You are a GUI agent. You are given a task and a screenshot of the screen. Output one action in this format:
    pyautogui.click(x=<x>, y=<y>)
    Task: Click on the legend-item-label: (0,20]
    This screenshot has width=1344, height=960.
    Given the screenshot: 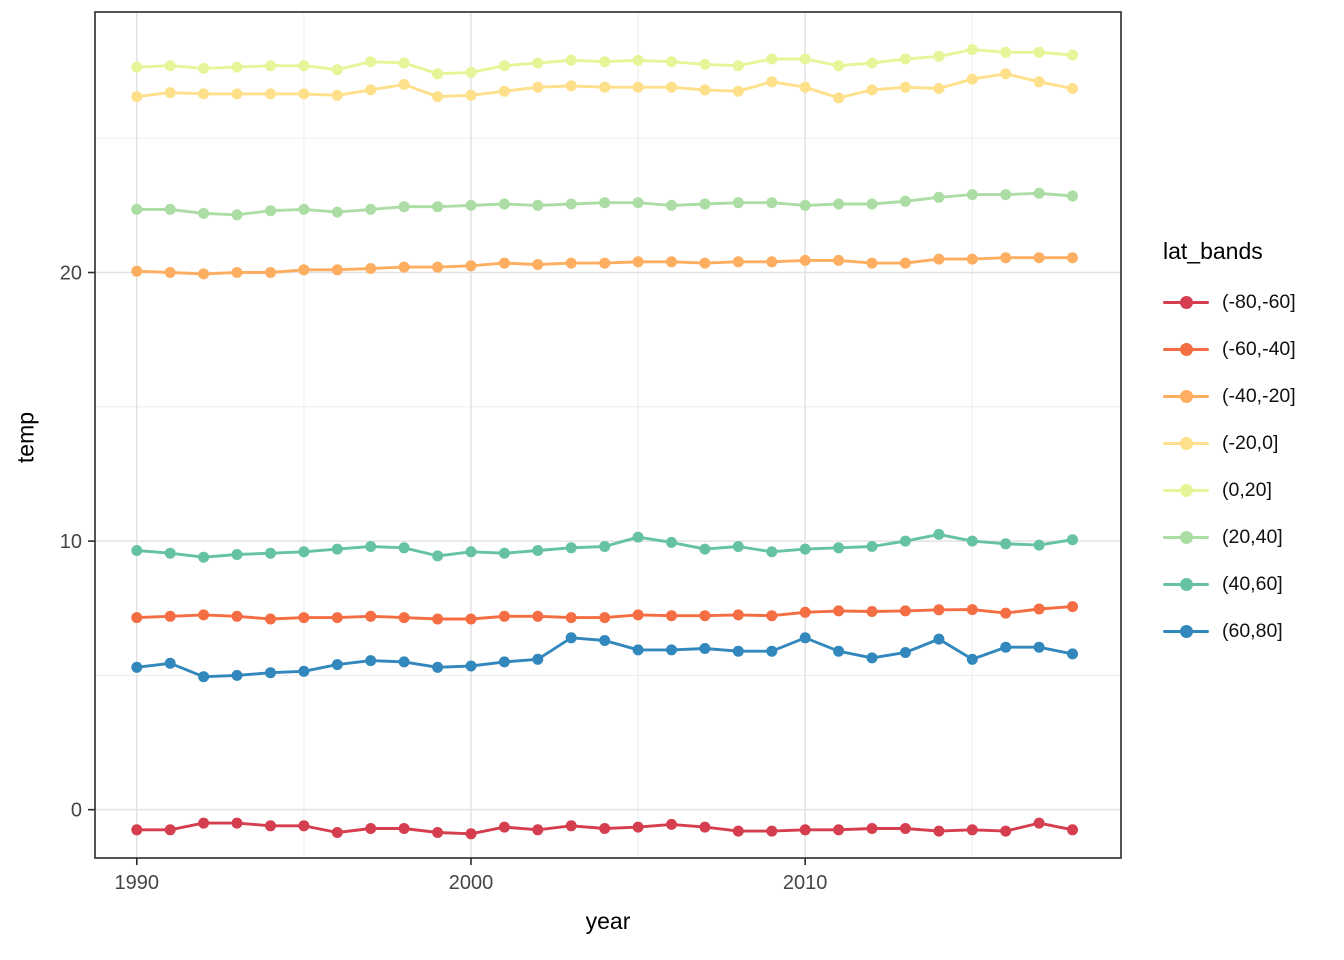 What is the action you would take?
    pyautogui.click(x=1247, y=490)
    